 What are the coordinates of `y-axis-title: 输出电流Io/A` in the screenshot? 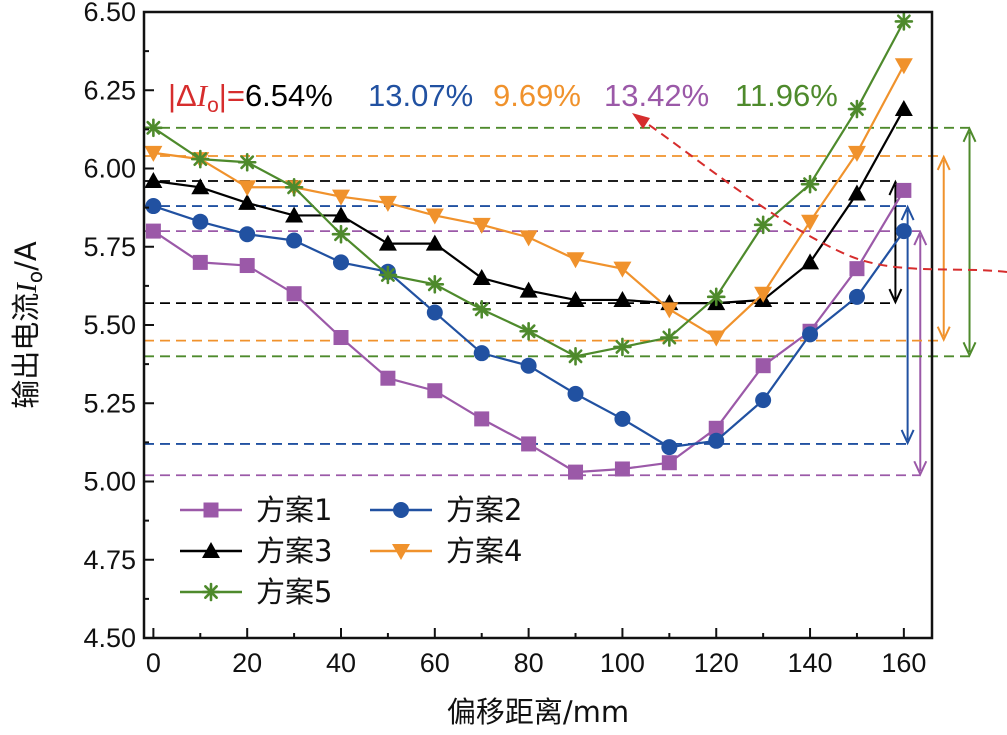 It's located at (28, 325).